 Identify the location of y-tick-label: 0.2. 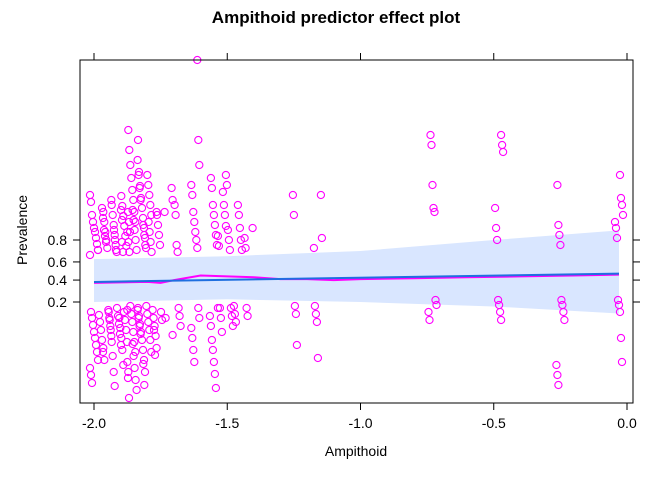
(58, 302).